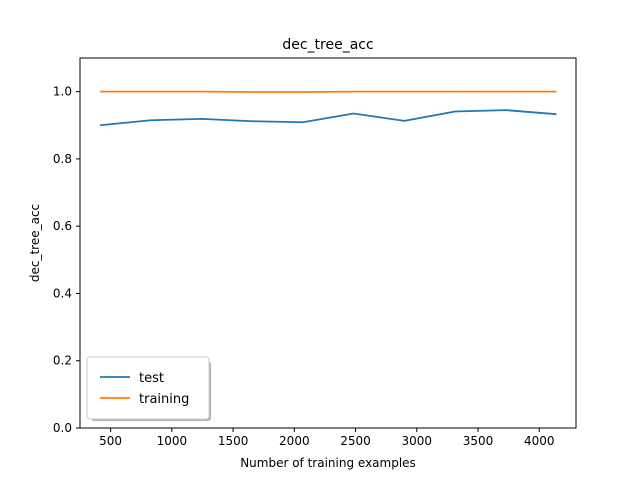 The height and width of the screenshot is (480, 640). What do you see at coordinates (62, 428) in the screenshot?
I see `y-tick-label: 0.0` at bounding box center [62, 428].